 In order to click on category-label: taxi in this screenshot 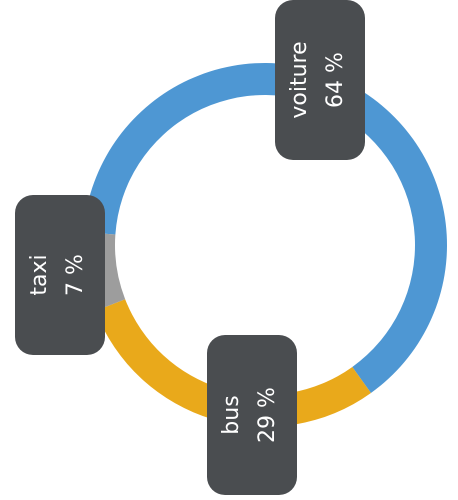, I will do `click(39, 274)`.